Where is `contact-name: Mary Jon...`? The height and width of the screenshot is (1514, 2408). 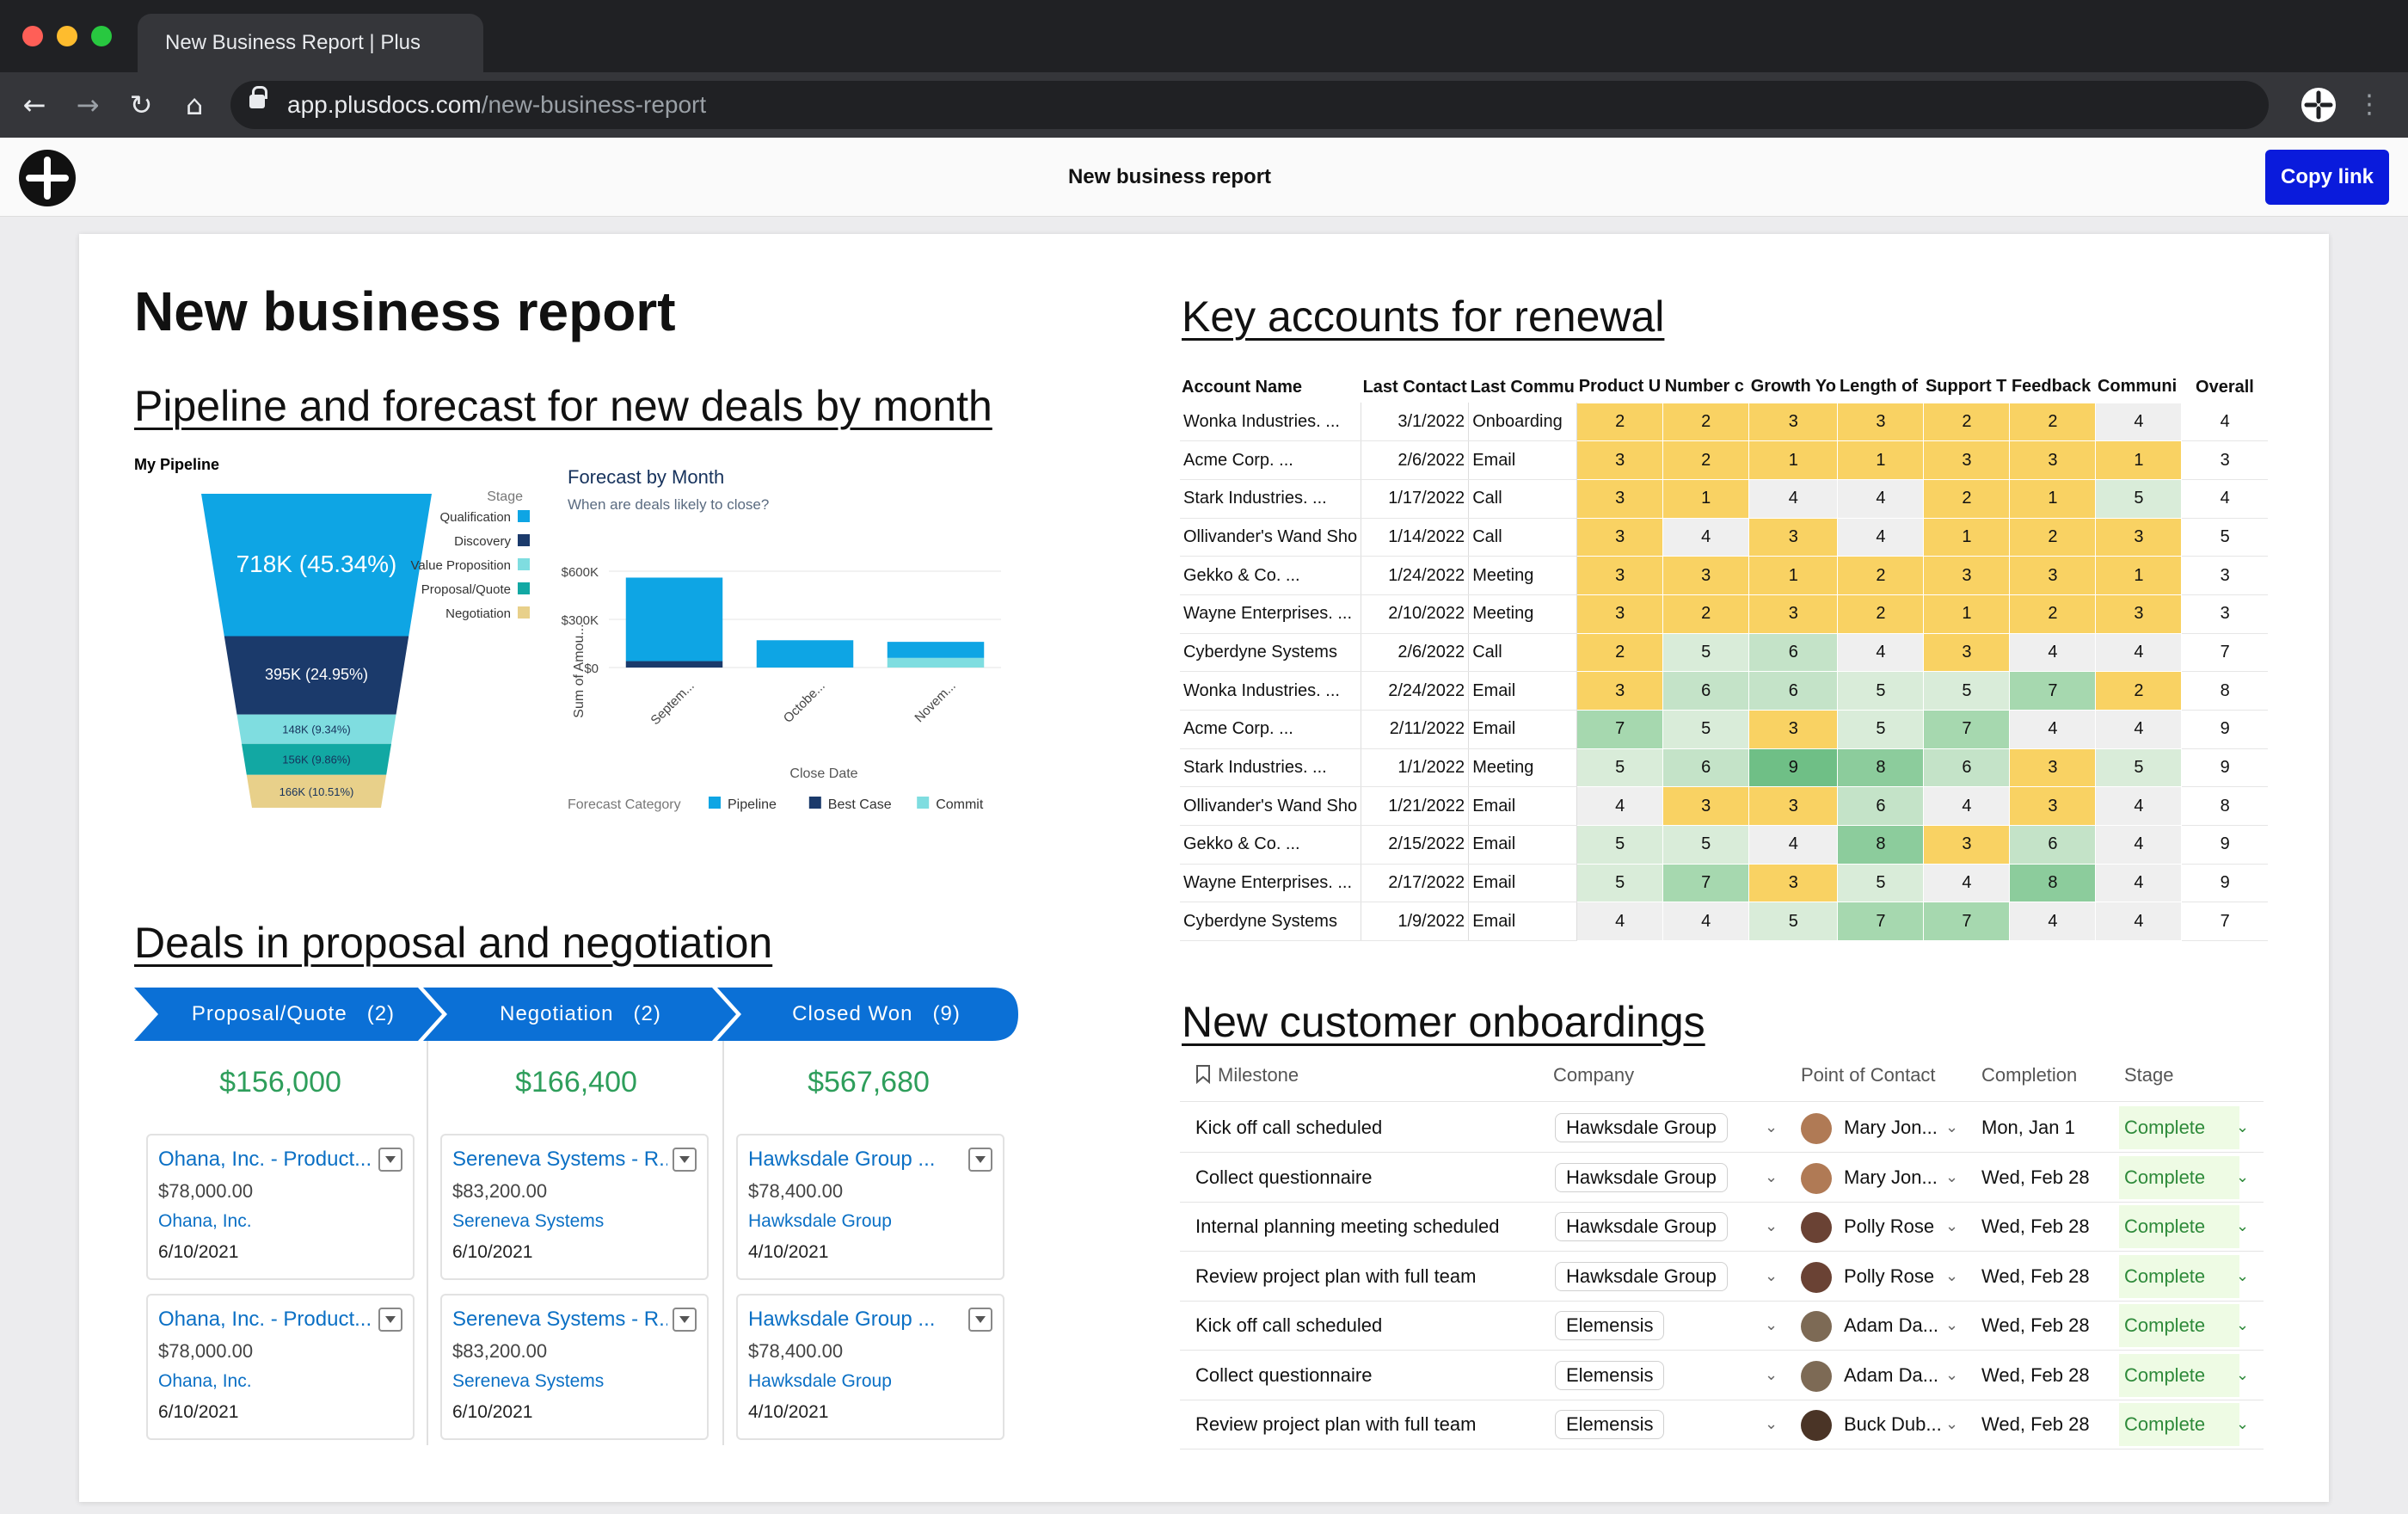 contact-name: Mary Jon... is located at coordinates (1891, 1177).